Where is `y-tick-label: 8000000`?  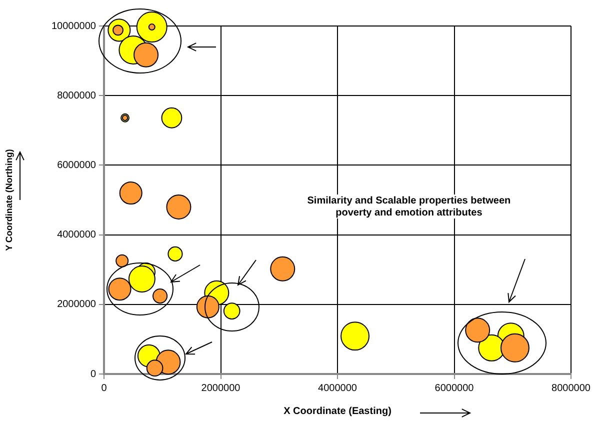 y-tick-label: 8000000 is located at coordinates (76, 96).